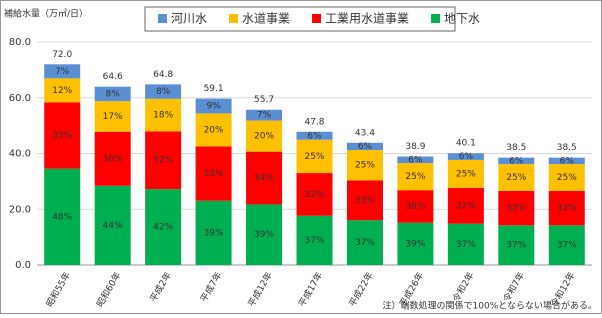 This screenshot has width=602, height=318. What do you see at coordinates (415, 147) in the screenshot?
I see `total-label: 38.9` at bounding box center [415, 147].